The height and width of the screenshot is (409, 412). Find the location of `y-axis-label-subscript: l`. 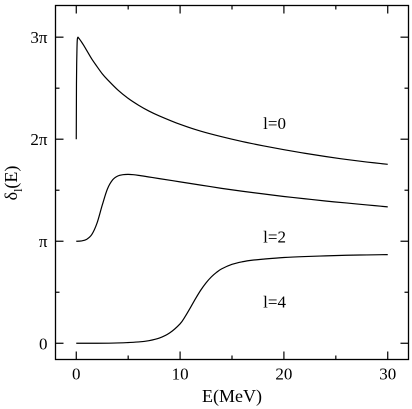

y-axis-label-subscript: l is located at coordinates (18, 190).